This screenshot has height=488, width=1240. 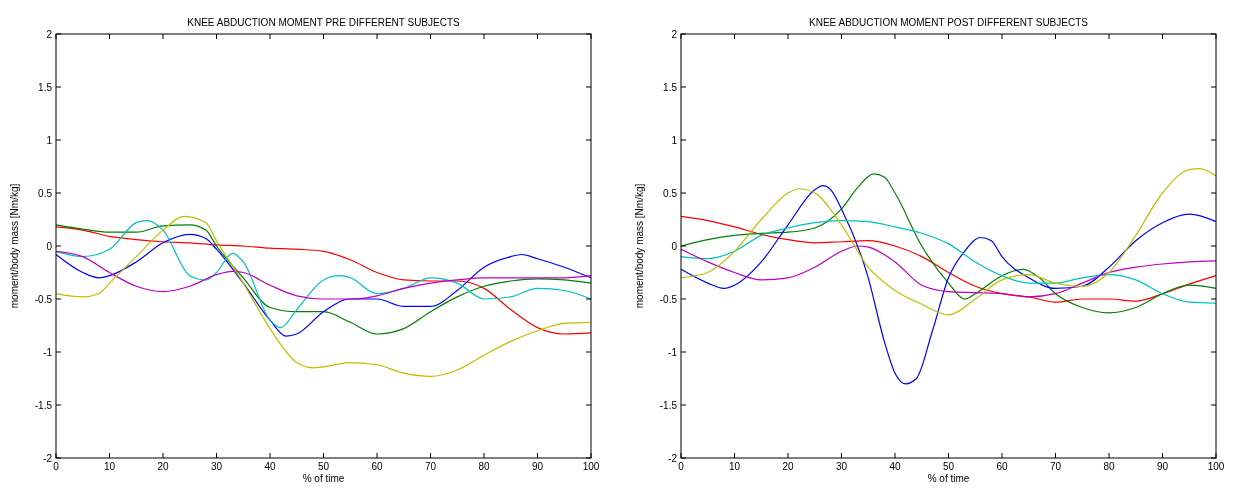 I want to click on chart-title: KNEE ABDUCTION MOMENT PRE DIFFERENT SUBJECTS, so click(x=324, y=22).